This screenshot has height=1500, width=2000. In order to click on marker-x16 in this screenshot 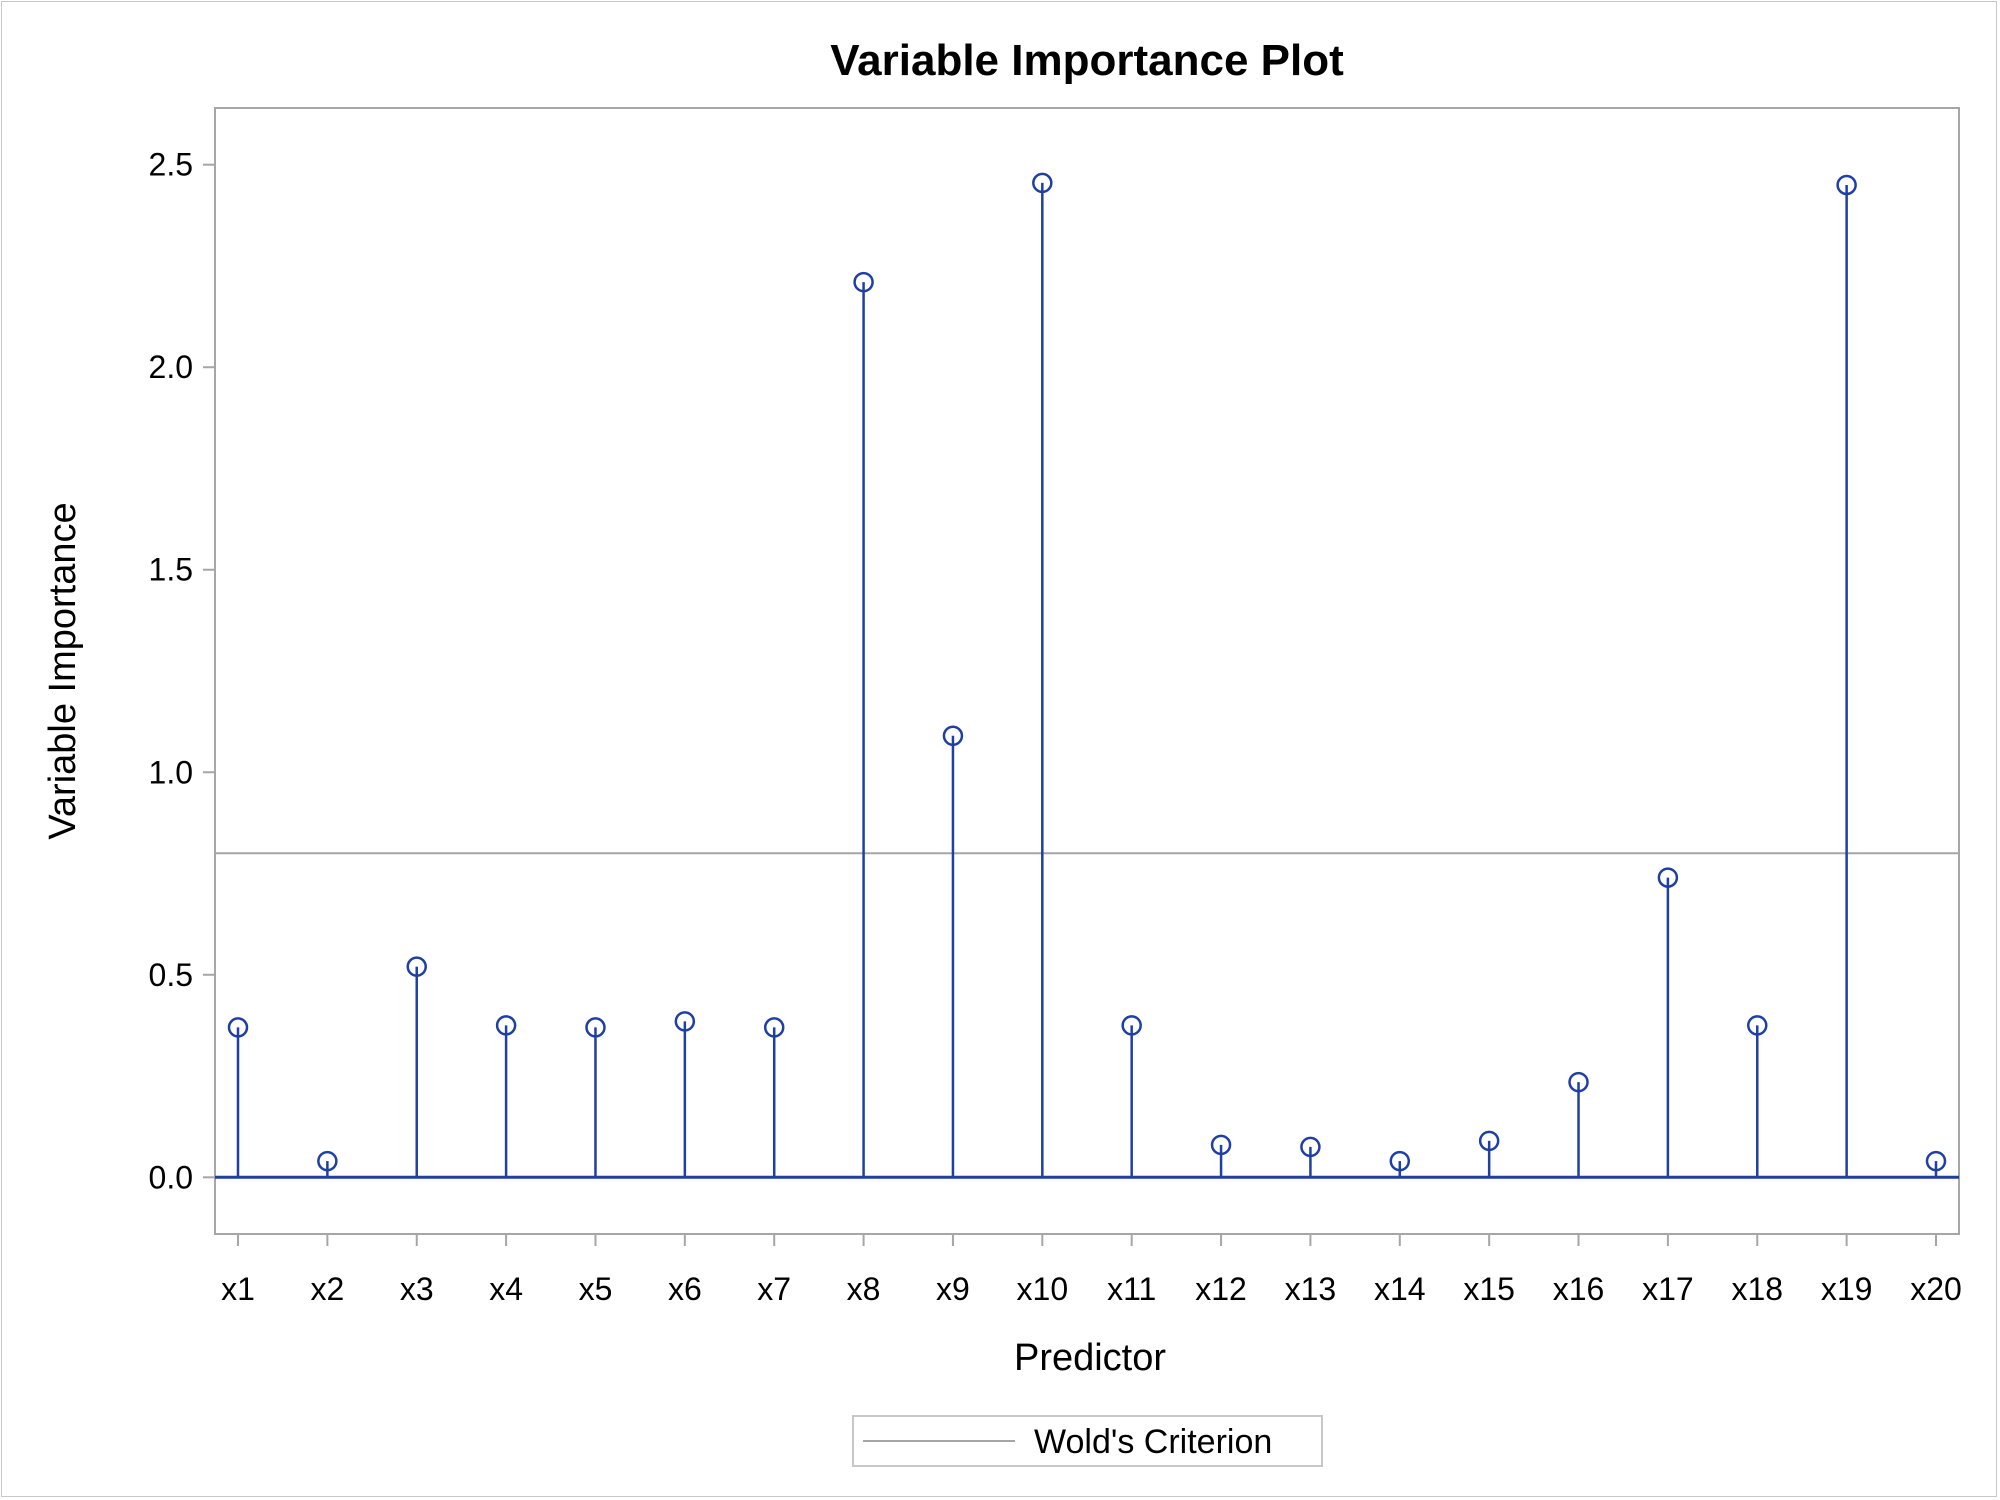, I will do `click(1578, 1082)`.